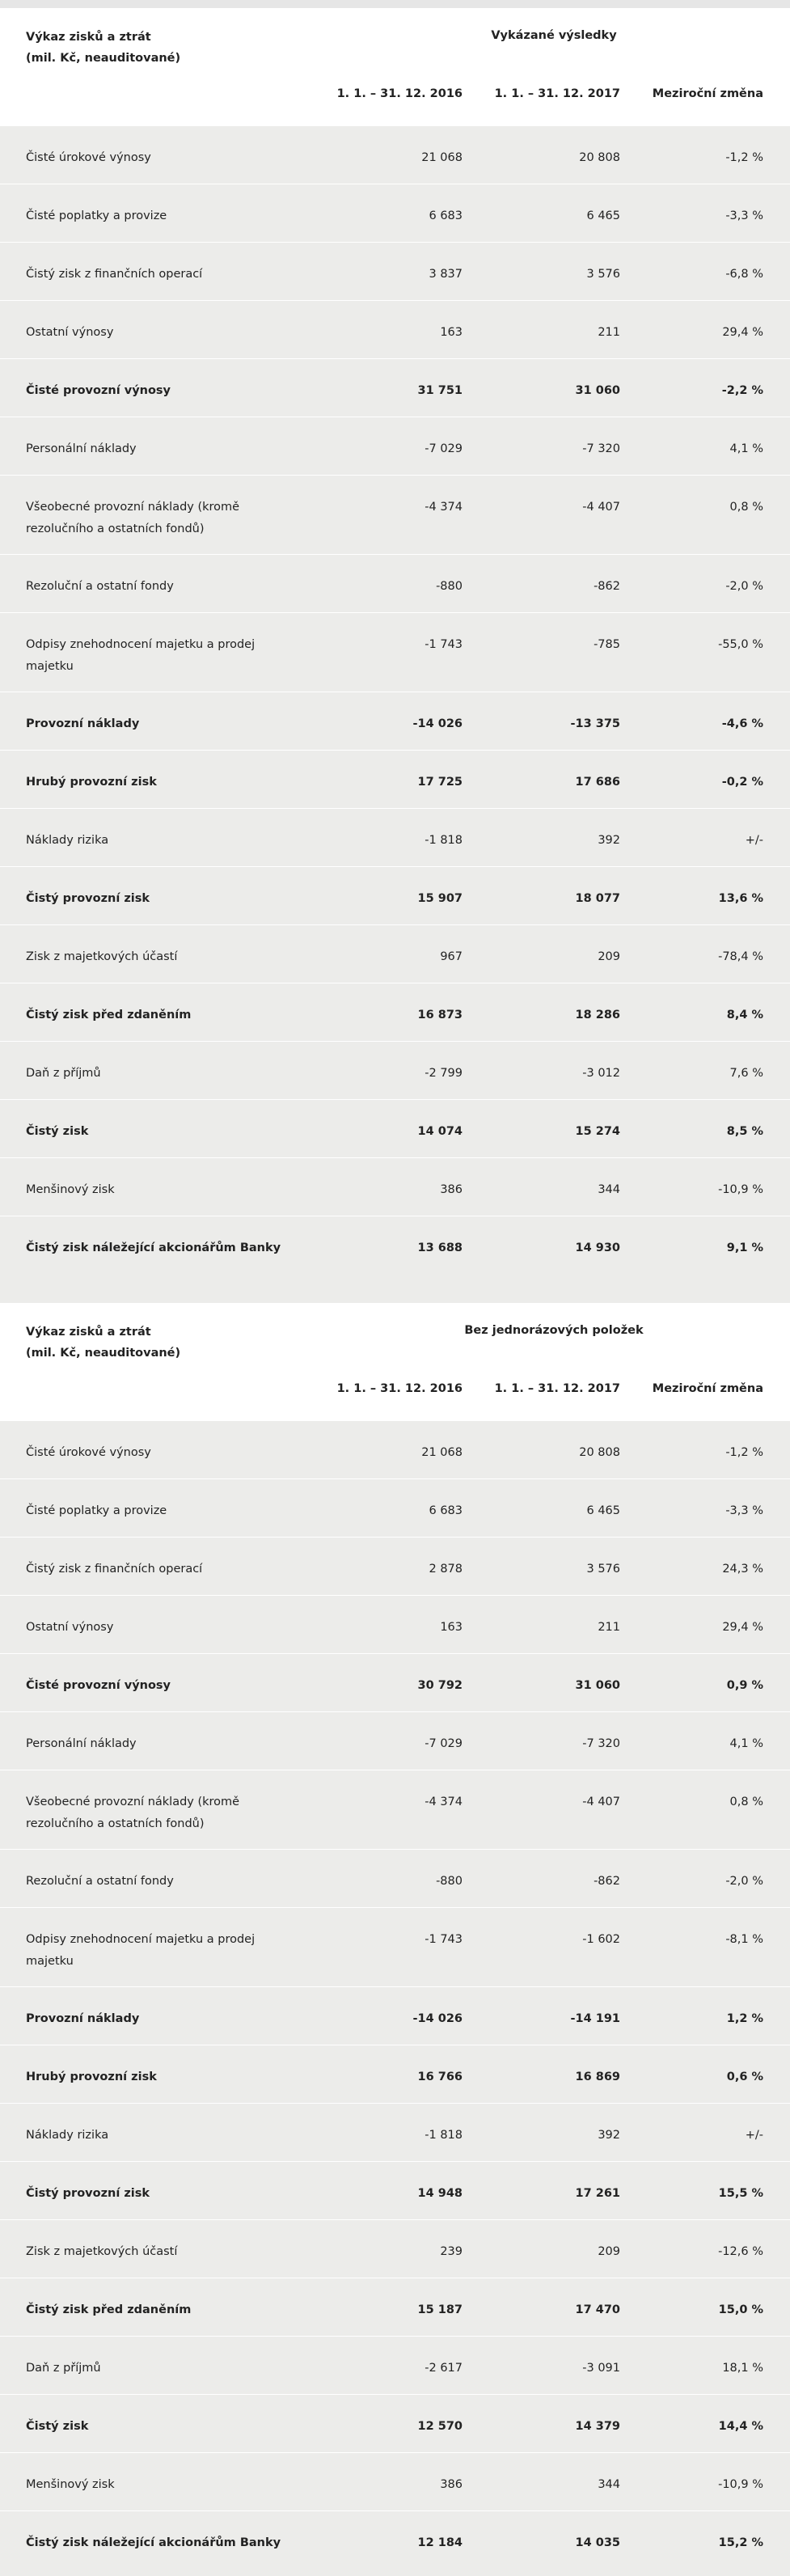 This screenshot has height=2576, width=790. Describe the element at coordinates (601, 1074) in the screenshot. I see `value-2017: -3 012` at that location.